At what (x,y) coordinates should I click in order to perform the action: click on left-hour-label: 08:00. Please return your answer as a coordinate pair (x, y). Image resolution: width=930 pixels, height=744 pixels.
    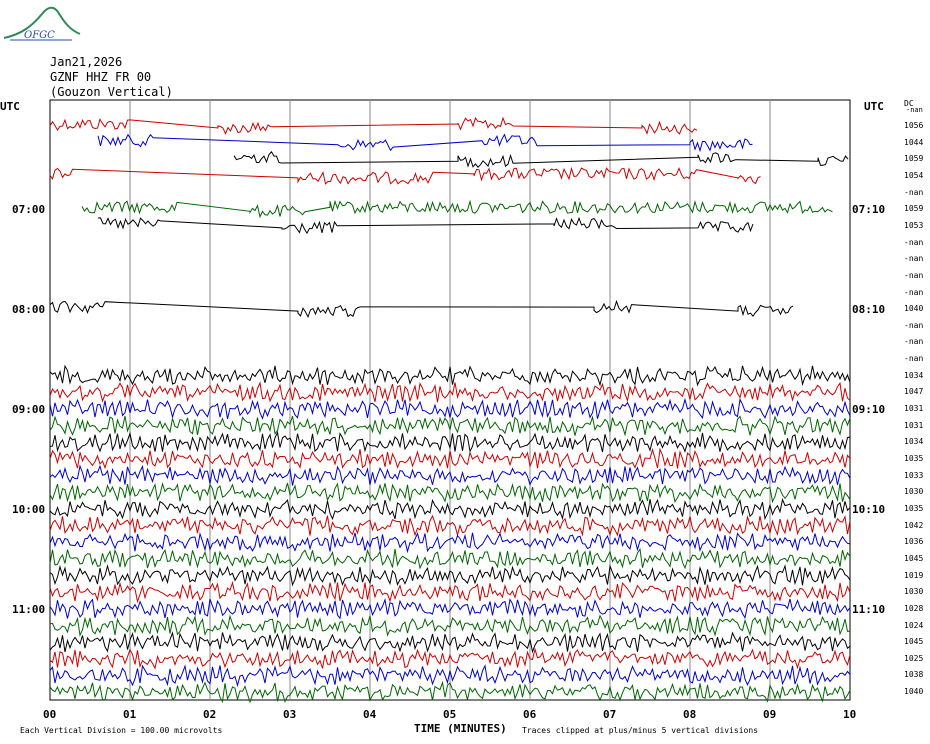
    Looking at the image, I should click on (29, 309).